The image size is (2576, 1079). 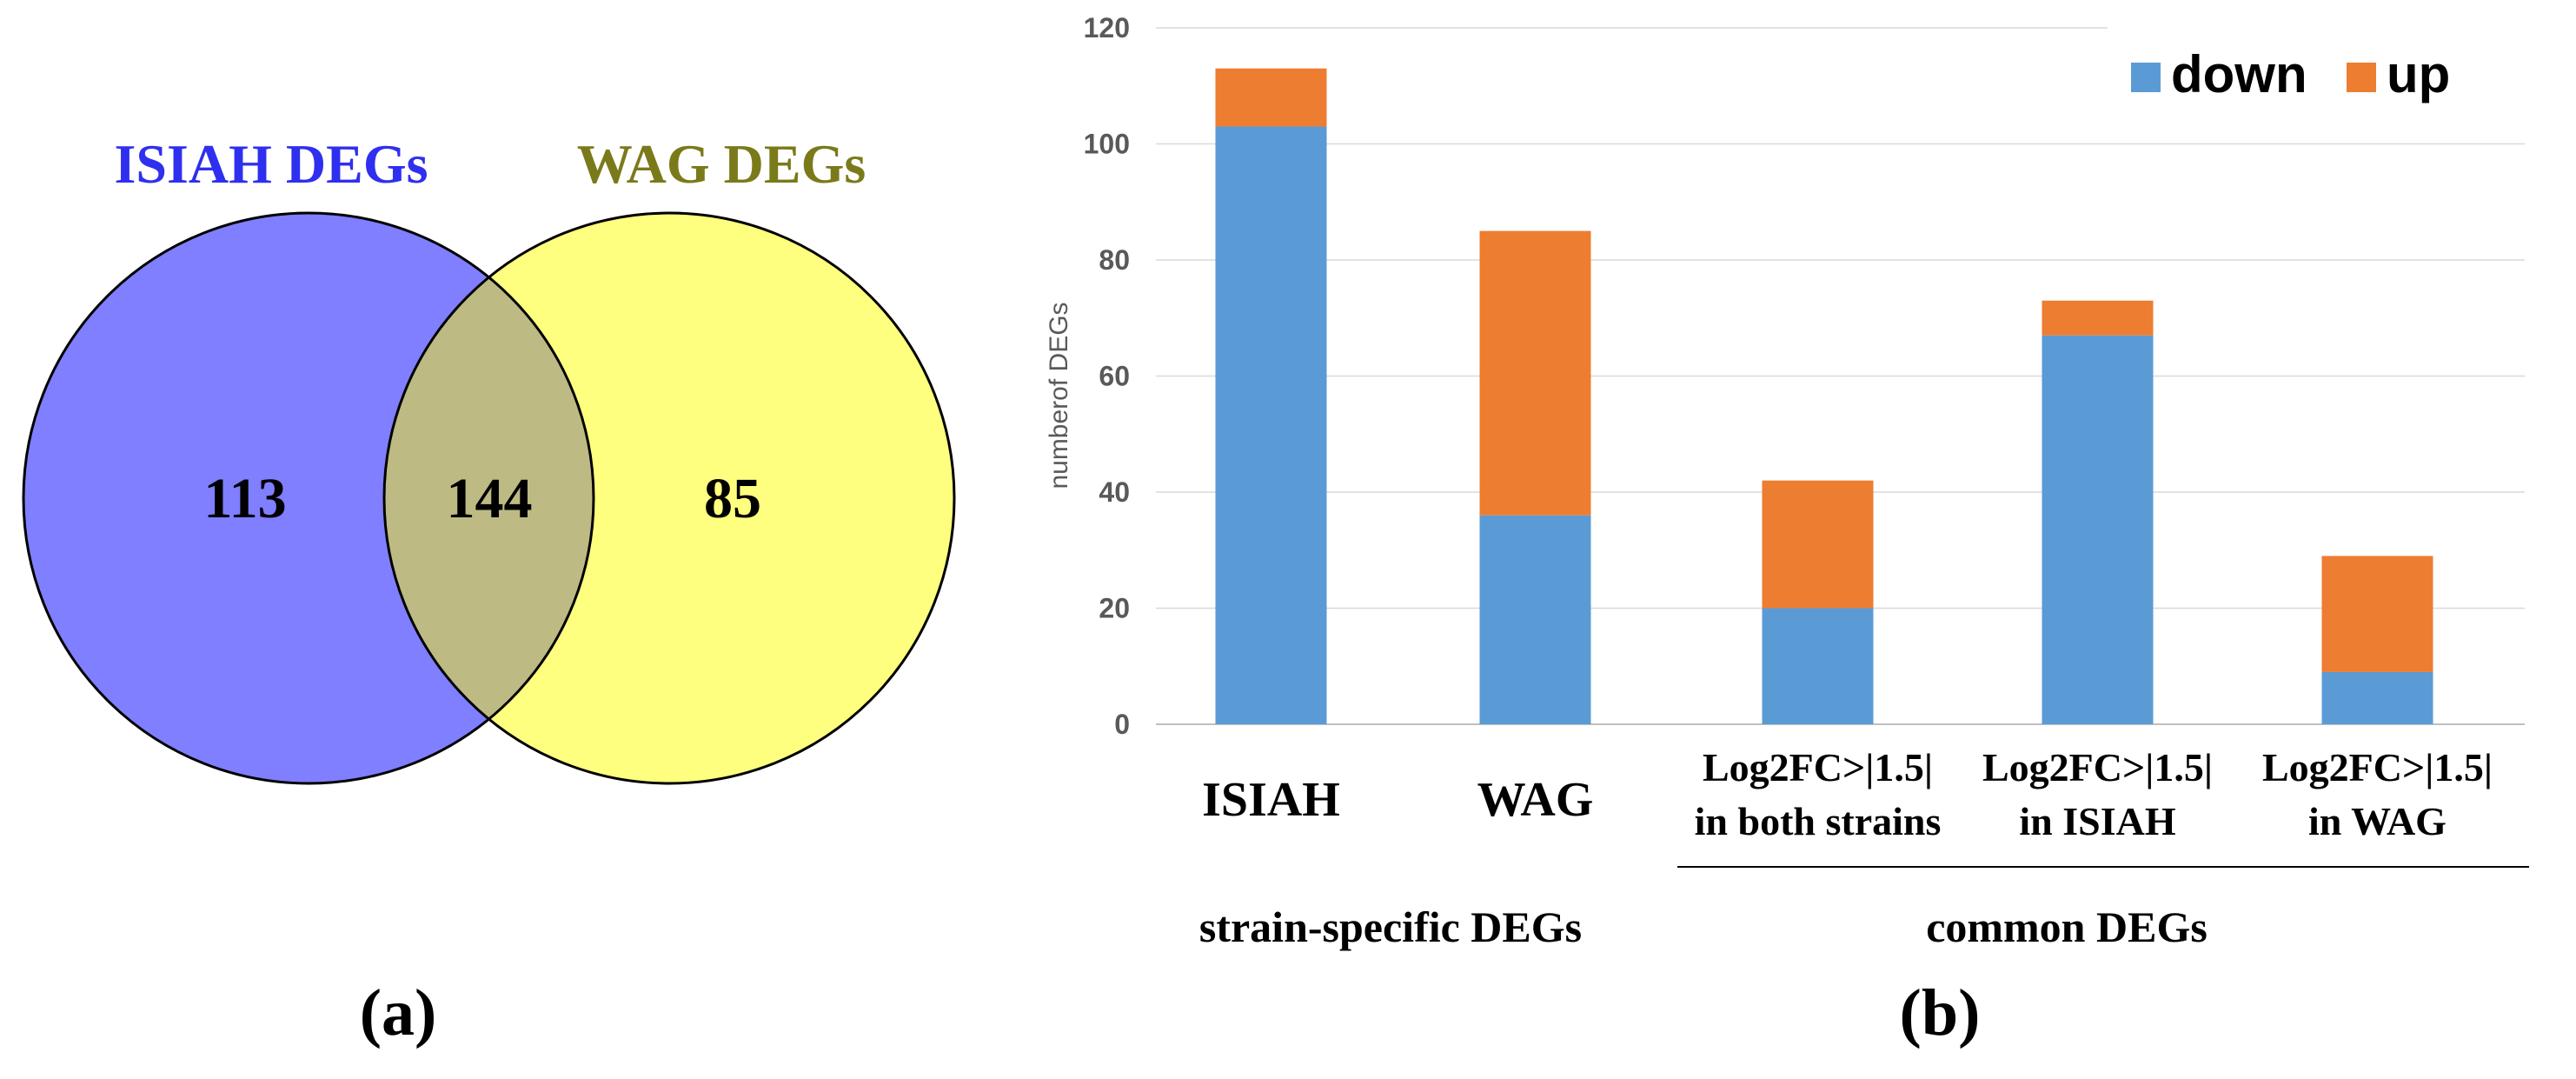 I want to click on venn-count-wag-only: 85, so click(x=732, y=498).